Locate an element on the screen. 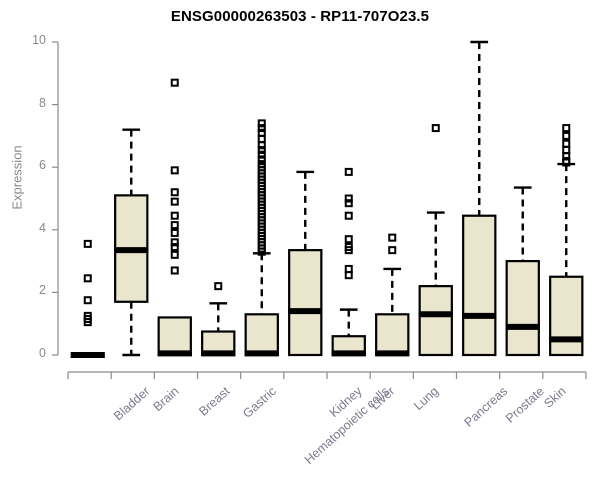 The width and height of the screenshot is (600, 500). y-axis-tick-label: 10 is located at coordinates (39, 40).